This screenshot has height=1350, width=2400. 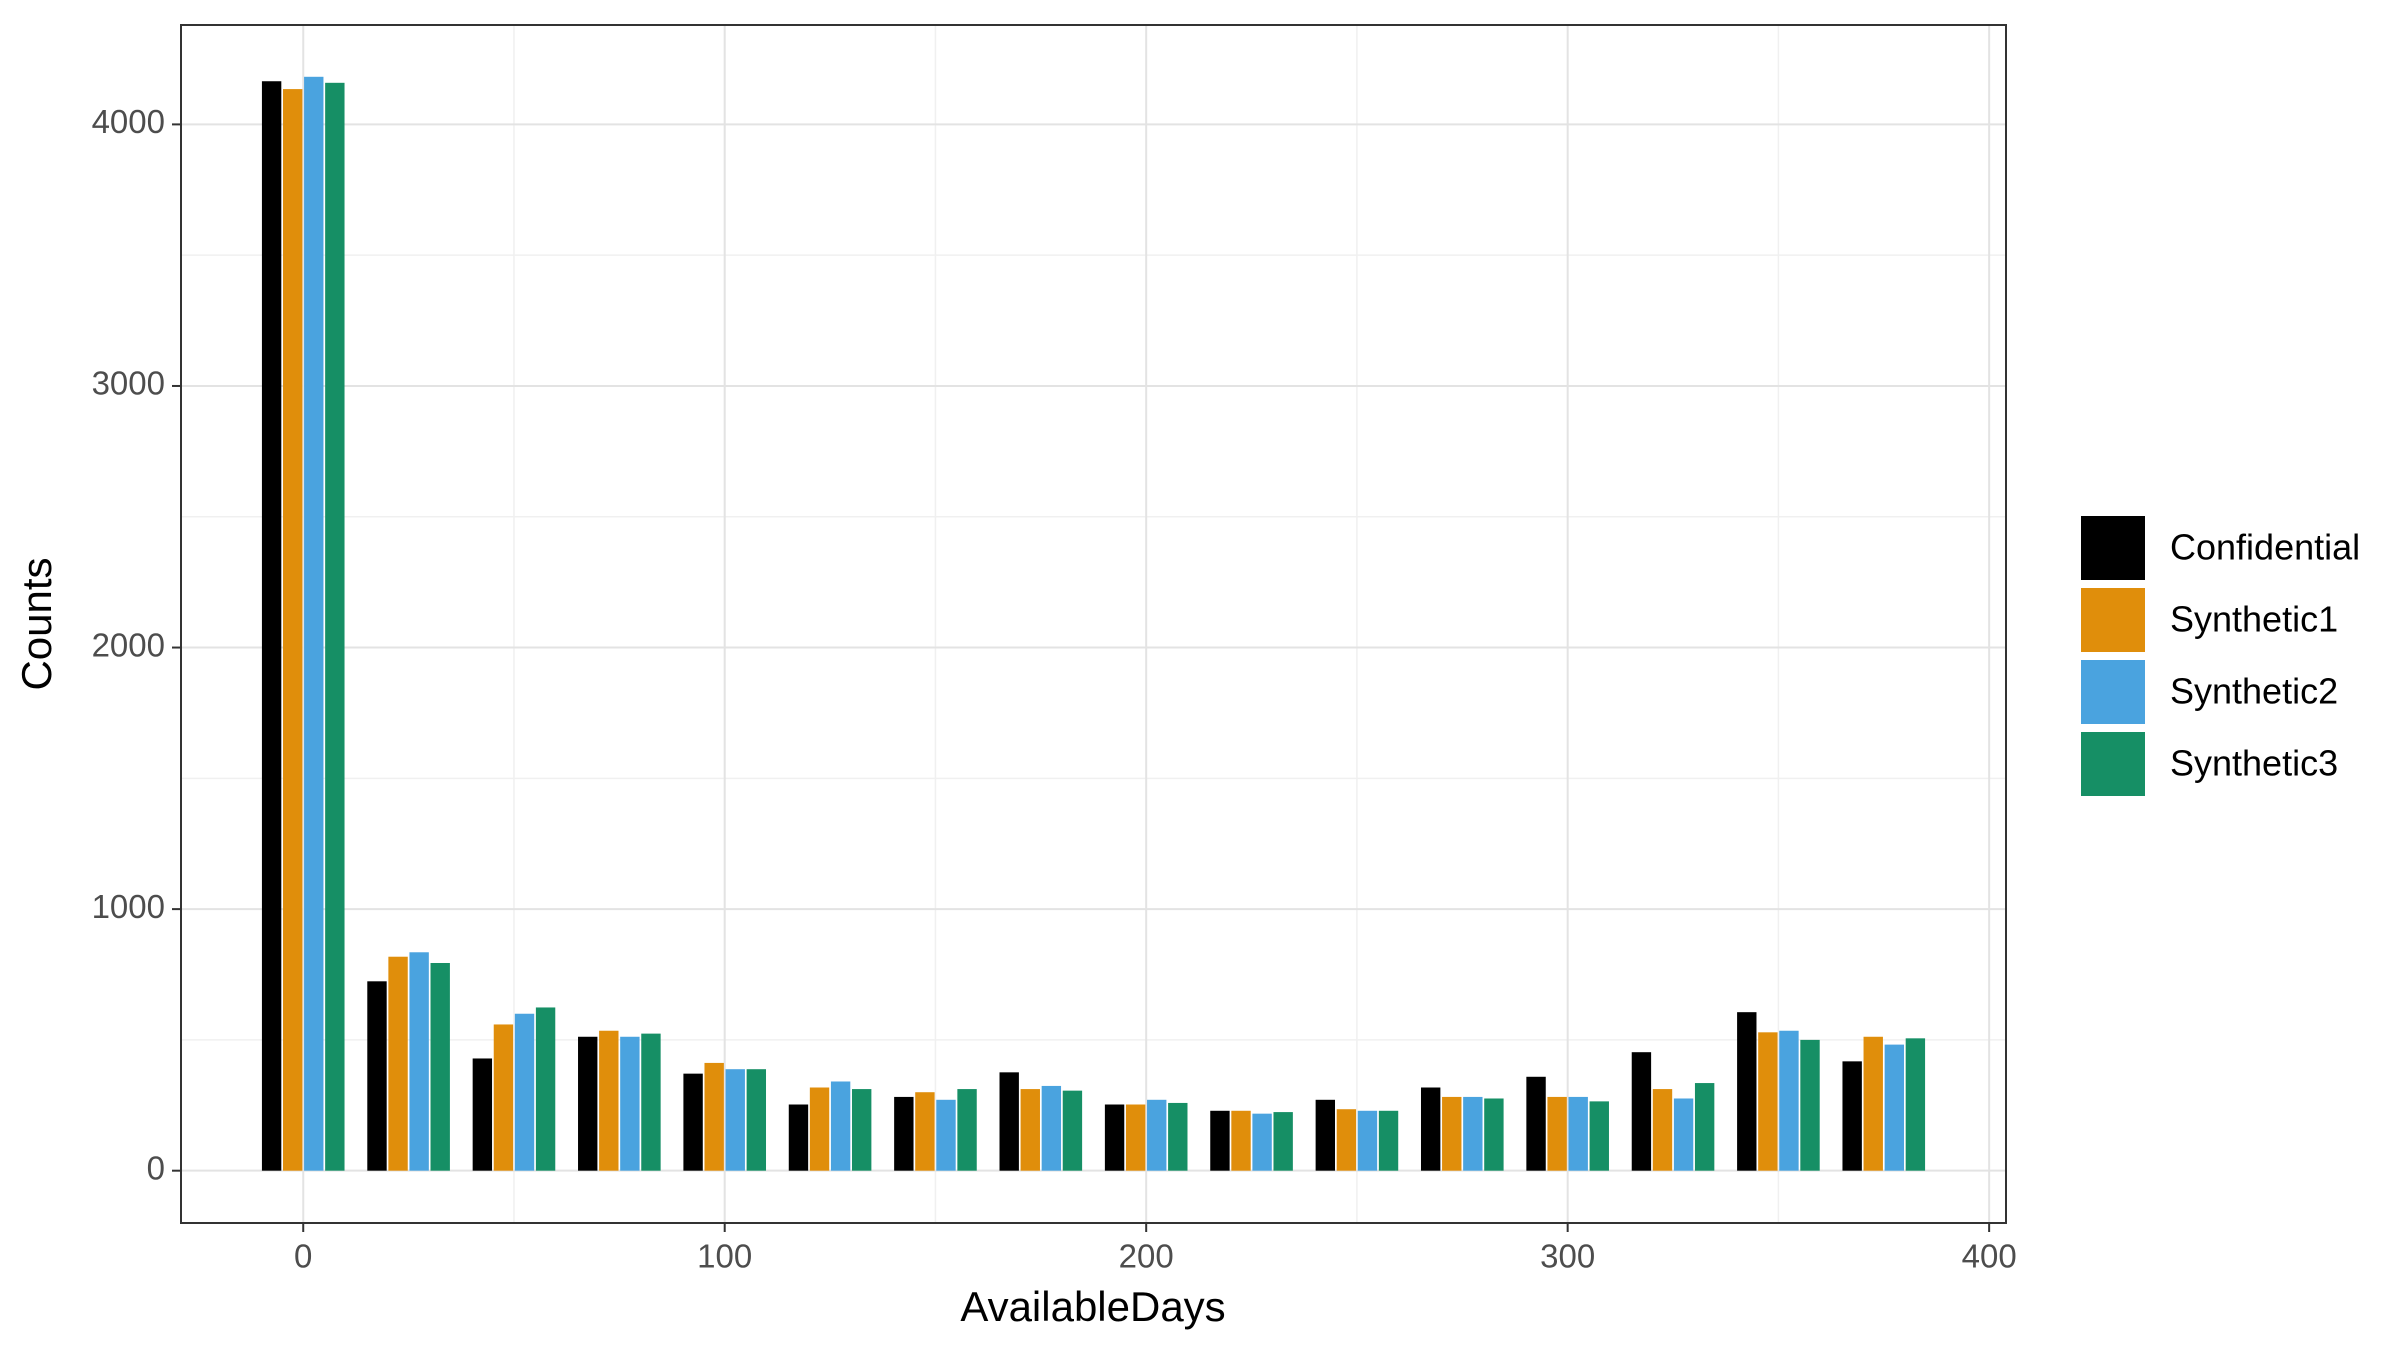 I want to click on y-tick-label: 1000, so click(x=128, y=906).